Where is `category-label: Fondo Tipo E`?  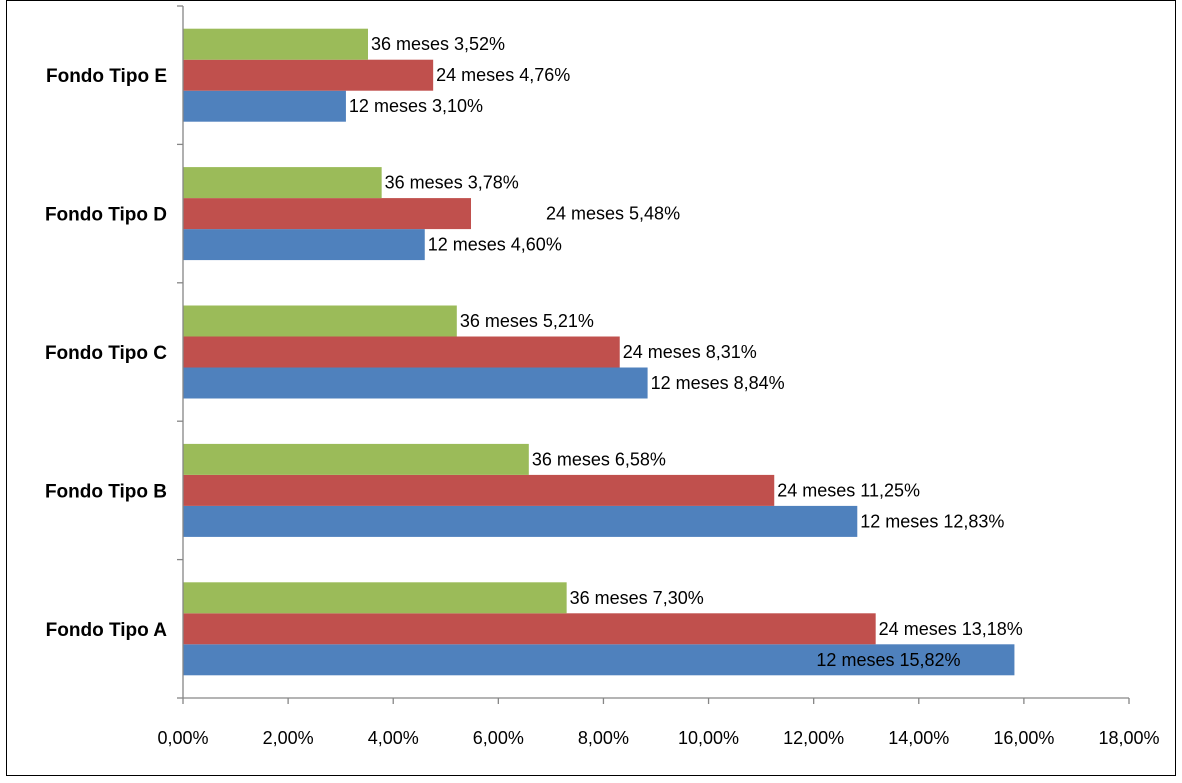
category-label: Fondo Tipo E is located at coordinates (106, 76).